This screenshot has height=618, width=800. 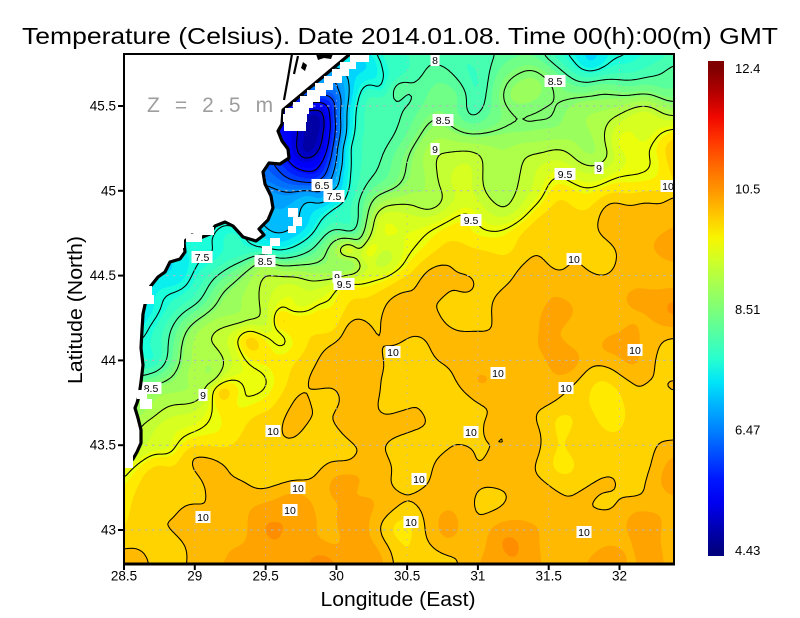 What do you see at coordinates (477, 576) in the screenshot?
I see `svg-text: 31` at bounding box center [477, 576].